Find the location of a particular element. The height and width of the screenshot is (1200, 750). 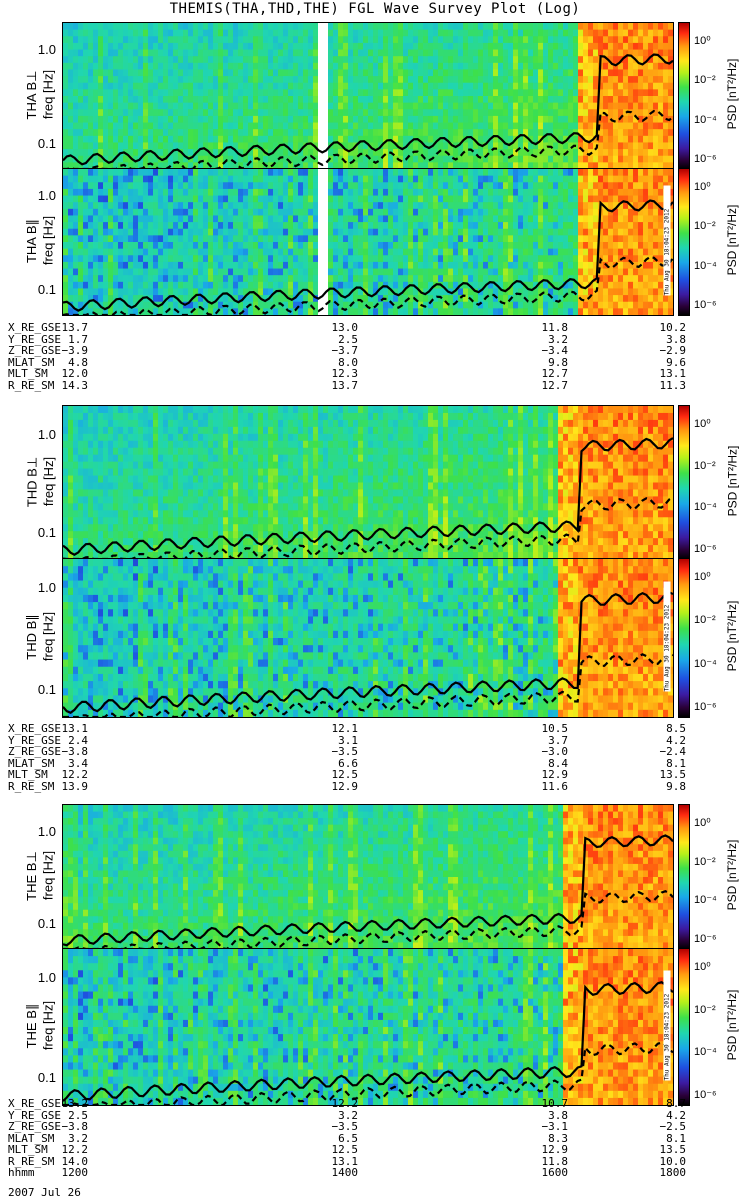

y-tick-label: 0.1 is located at coordinates (46, 143).